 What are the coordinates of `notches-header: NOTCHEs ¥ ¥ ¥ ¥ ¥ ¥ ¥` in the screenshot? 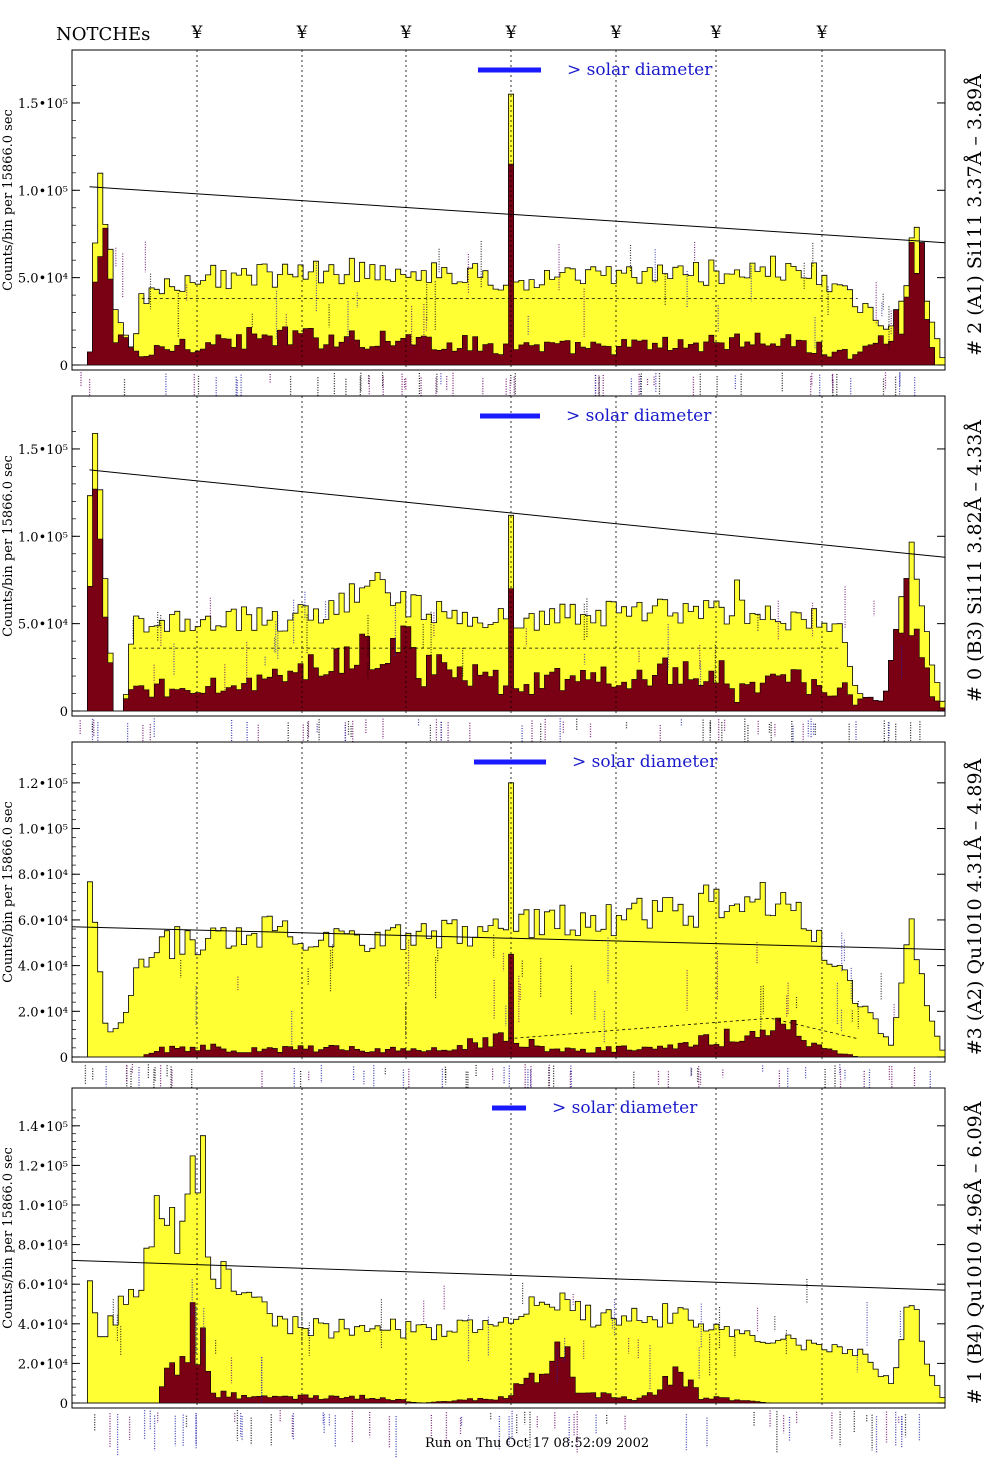 It's located at (442, 34).